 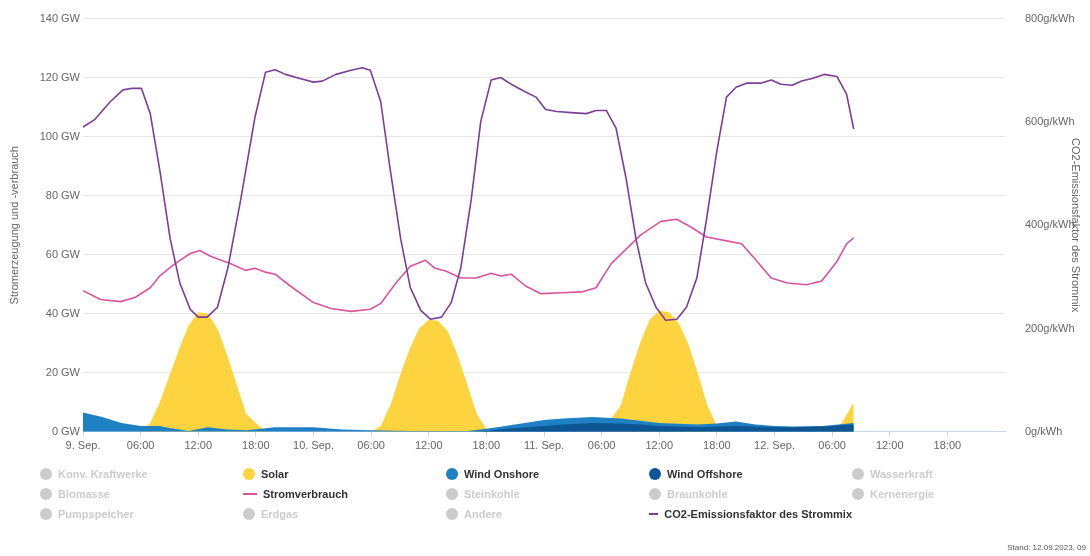 What do you see at coordinates (313, 445) in the screenshot?
I see `x-tick-label: 10. Sep.` at bounding box center [313, 445].